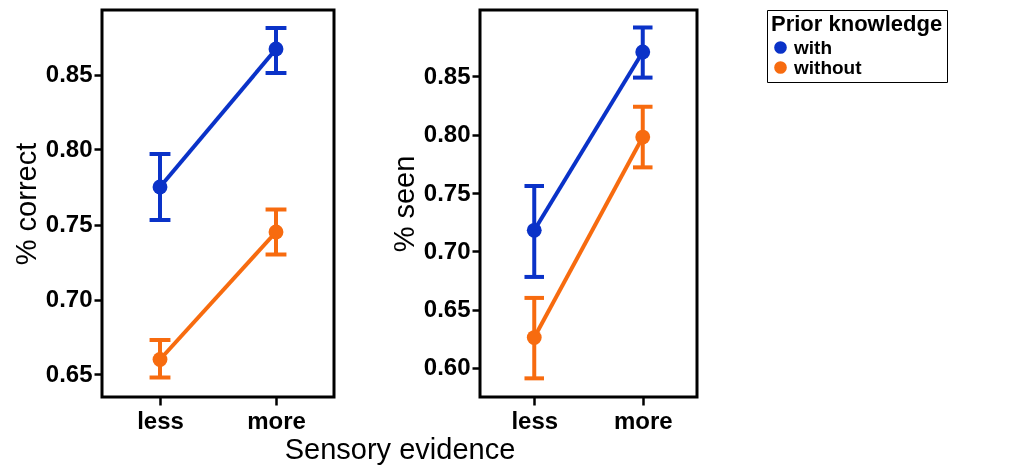  What do you see at coordinates (812, 47) in the screenshot?
I see `legend-label: with` at bounding box center [812, 47].